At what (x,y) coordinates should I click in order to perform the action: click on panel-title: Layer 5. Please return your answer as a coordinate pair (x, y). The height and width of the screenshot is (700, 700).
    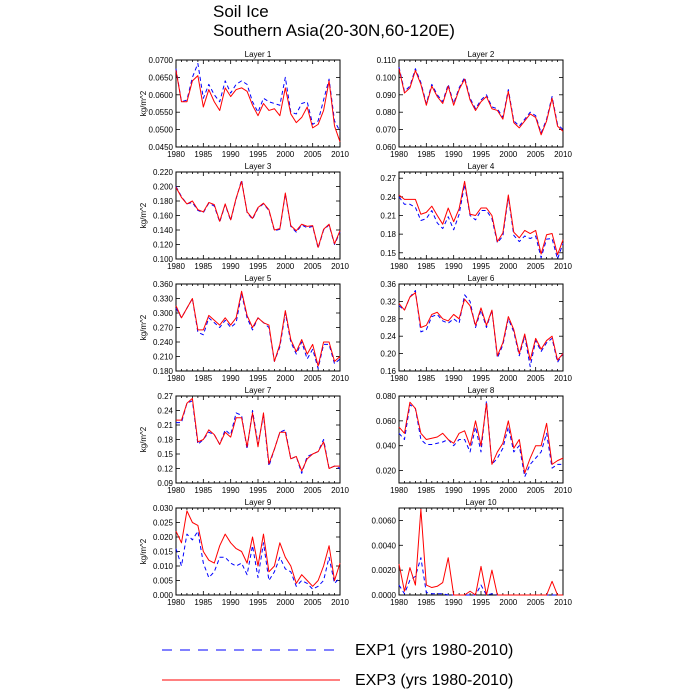
    Looking at the image, I should click on (258, 278).